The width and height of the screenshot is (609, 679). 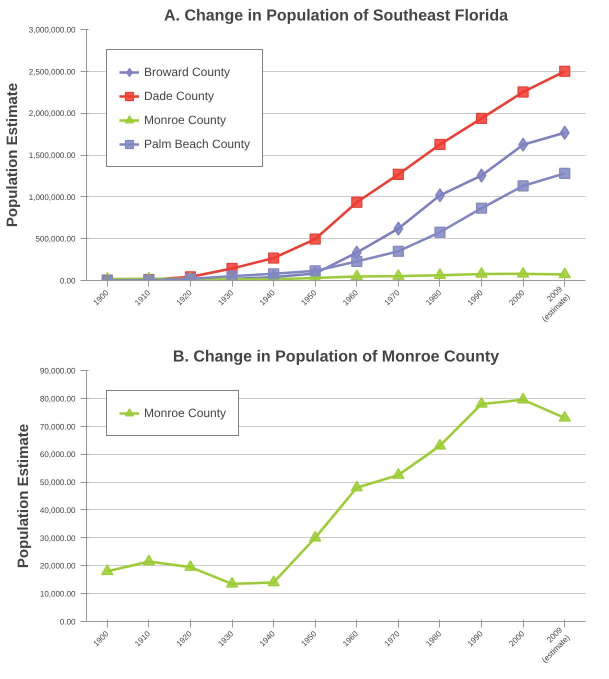 What do you see at coordinates (58, 483) in the screenshot?
I see `y-tick-label: 50,000.00` at bounding box center [58, 483].